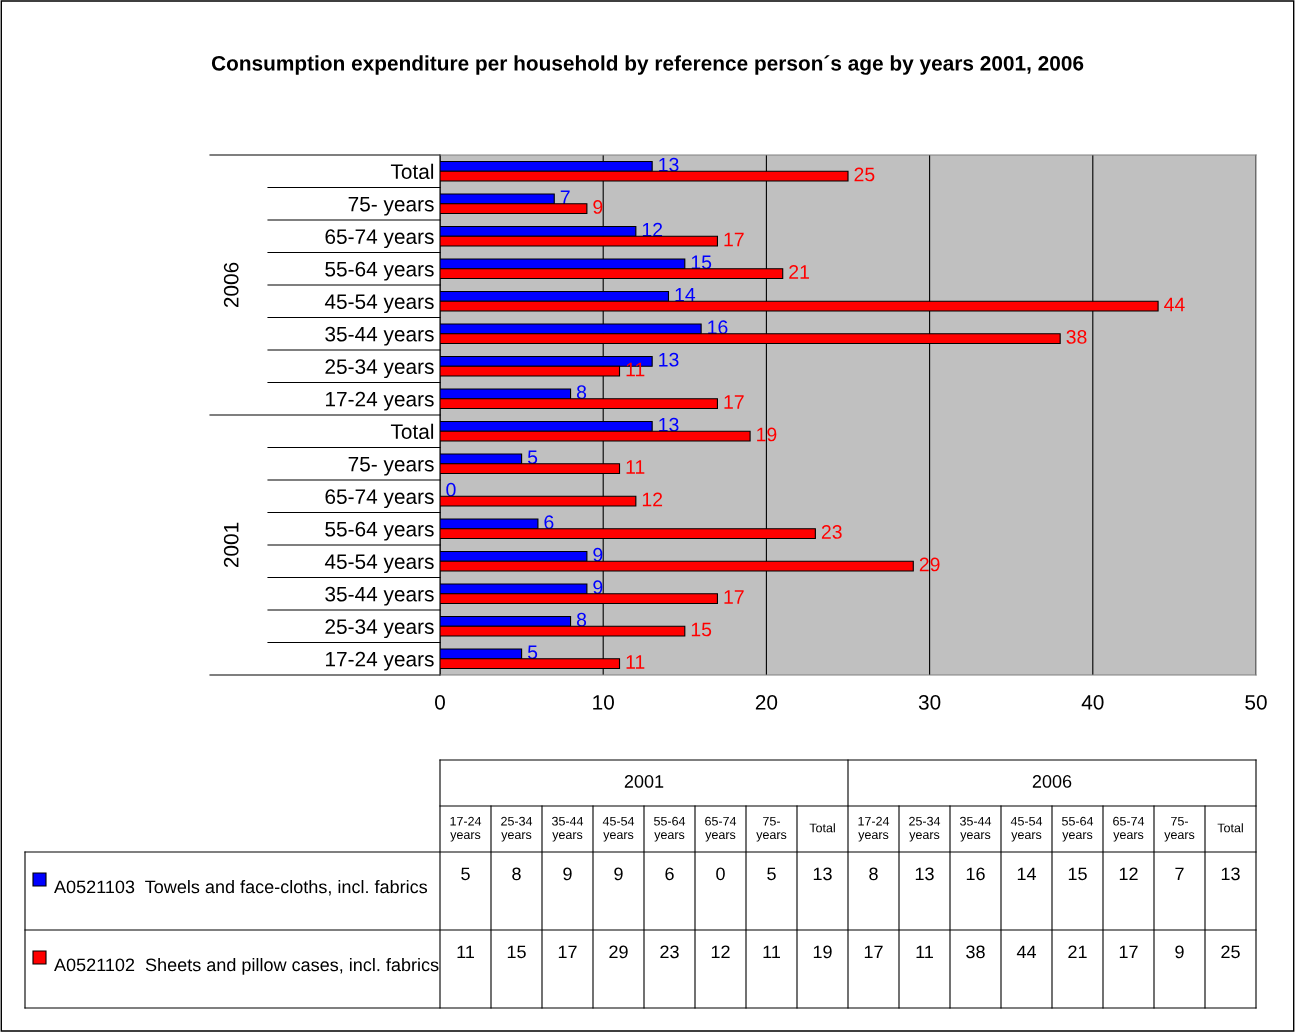 The width and height of the screenshot is (1295, 1032). What do you see at coordinates (1026, 829) in the screenshot?
I see `category-label: 45-54 years` at bounding box center [1026, 829].